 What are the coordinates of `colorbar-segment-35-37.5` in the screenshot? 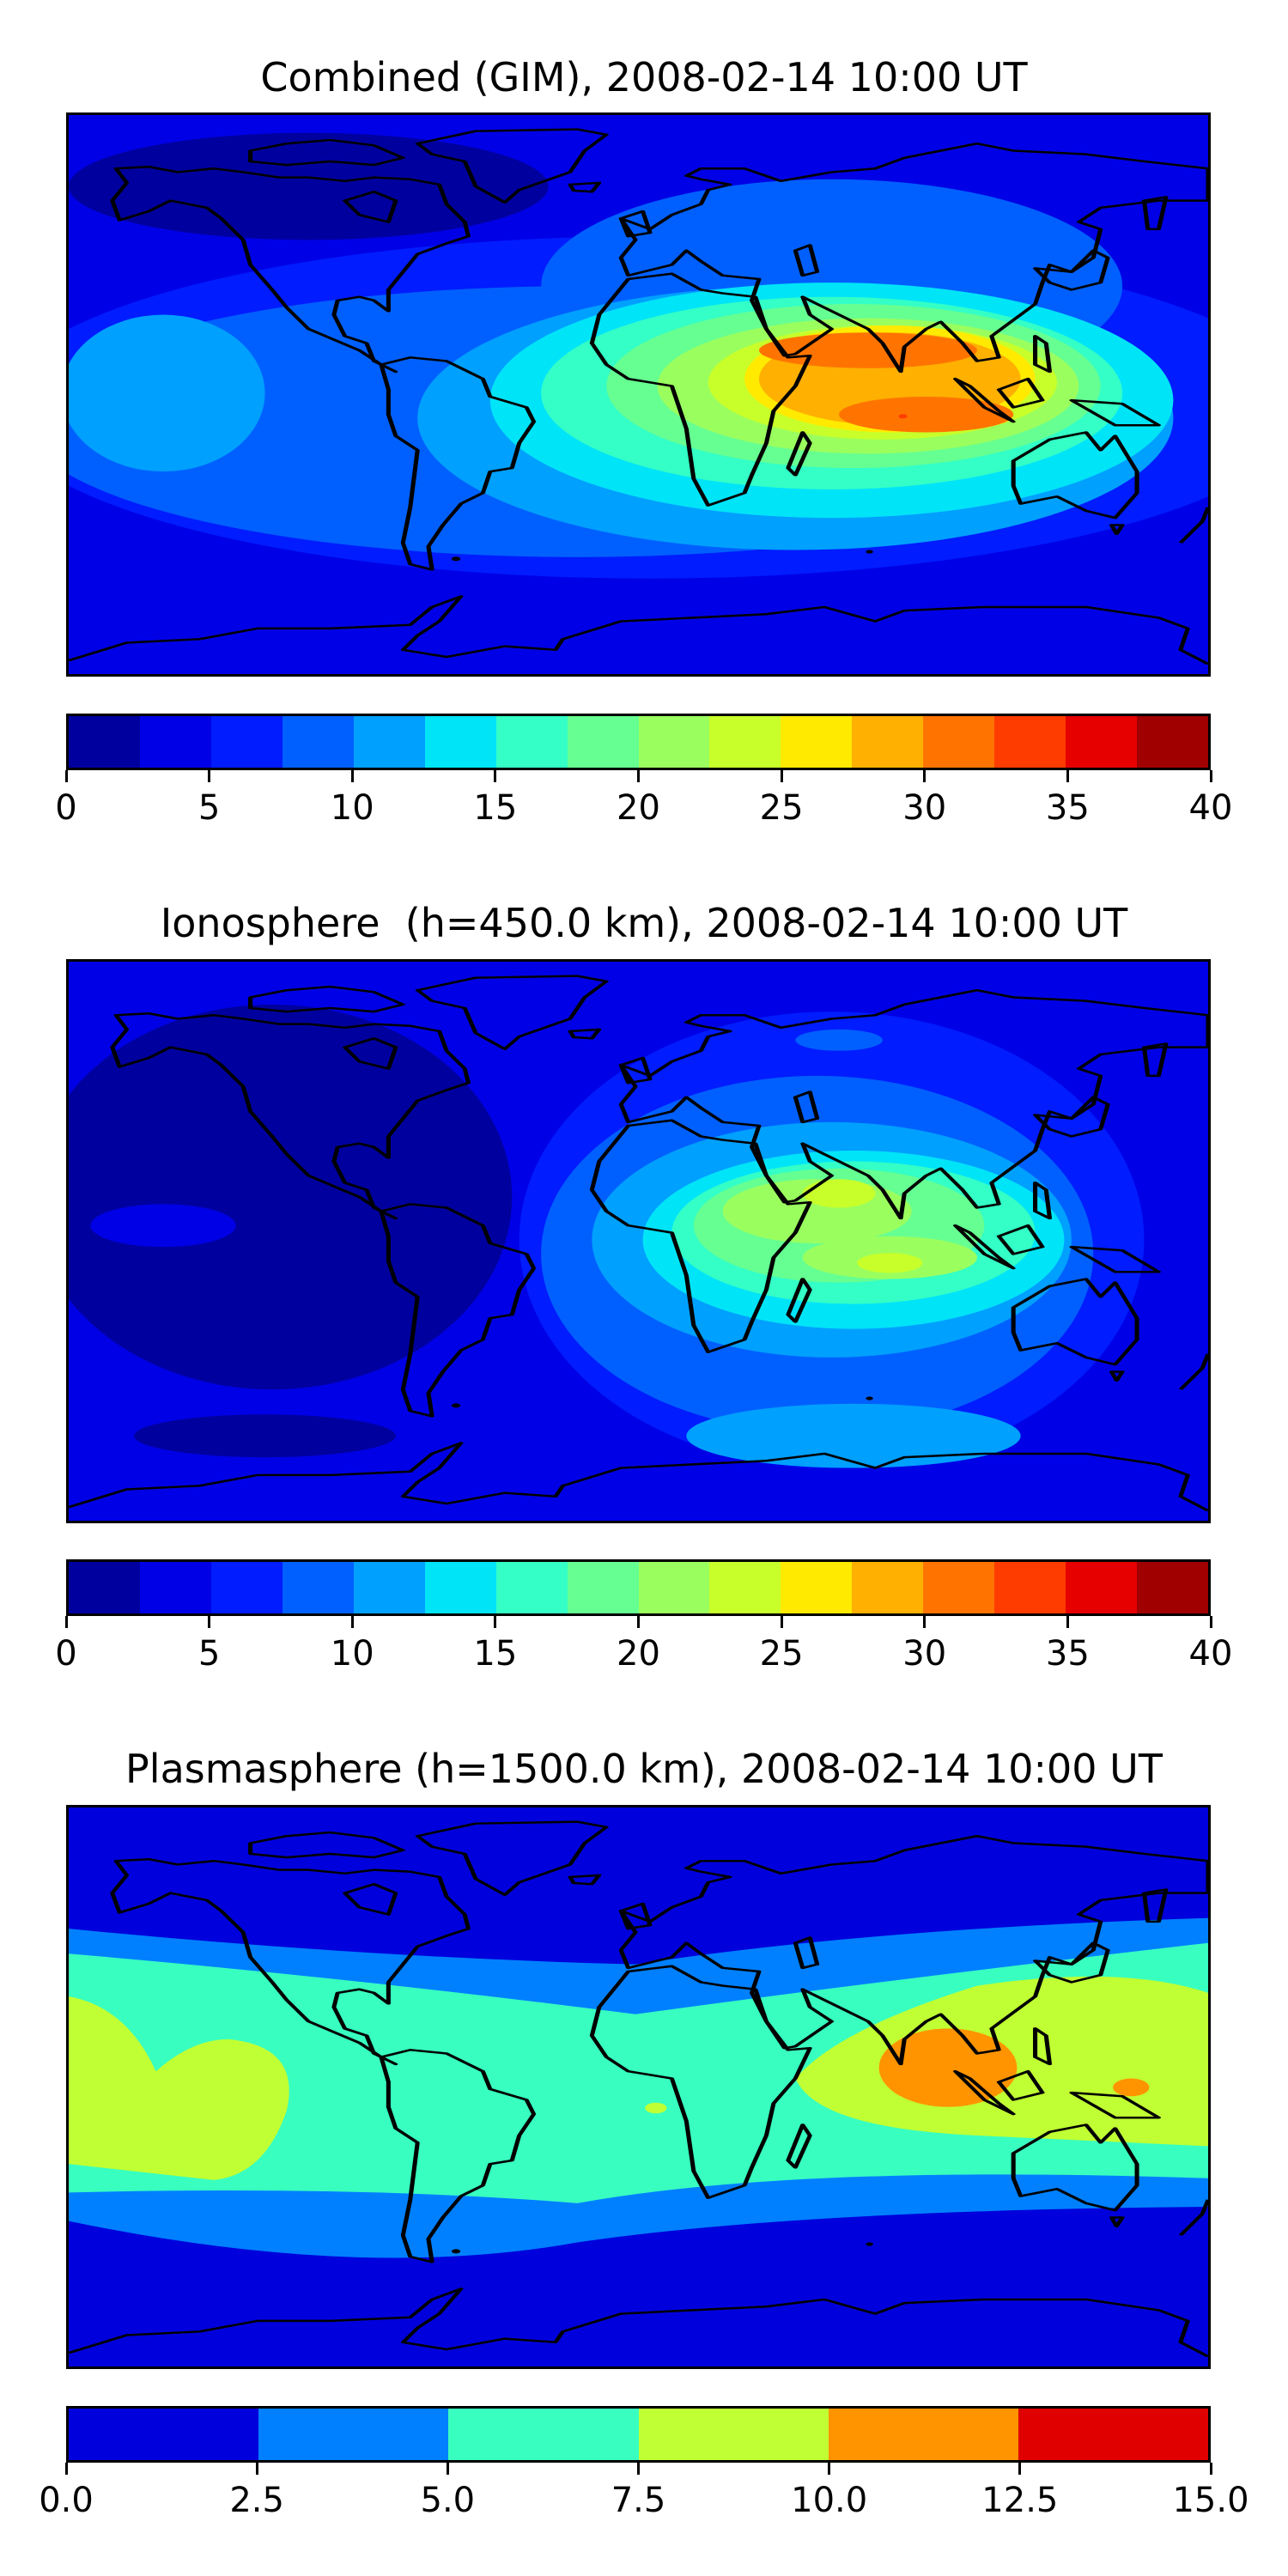 It's located at (1102, 742).